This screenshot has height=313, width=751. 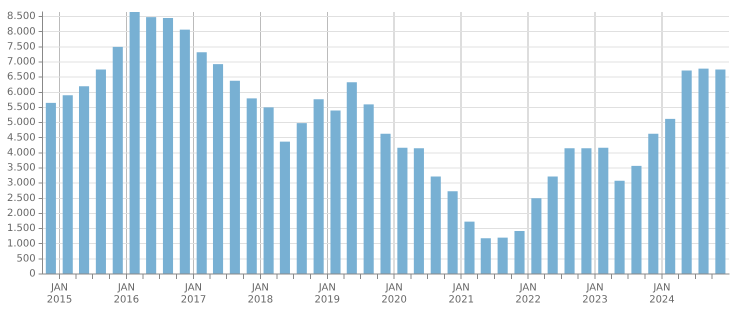 What do you see at coordinates (32, 274) in the screenshot?
I see `y-tick-label: 0` at bounding box center [32, 274].